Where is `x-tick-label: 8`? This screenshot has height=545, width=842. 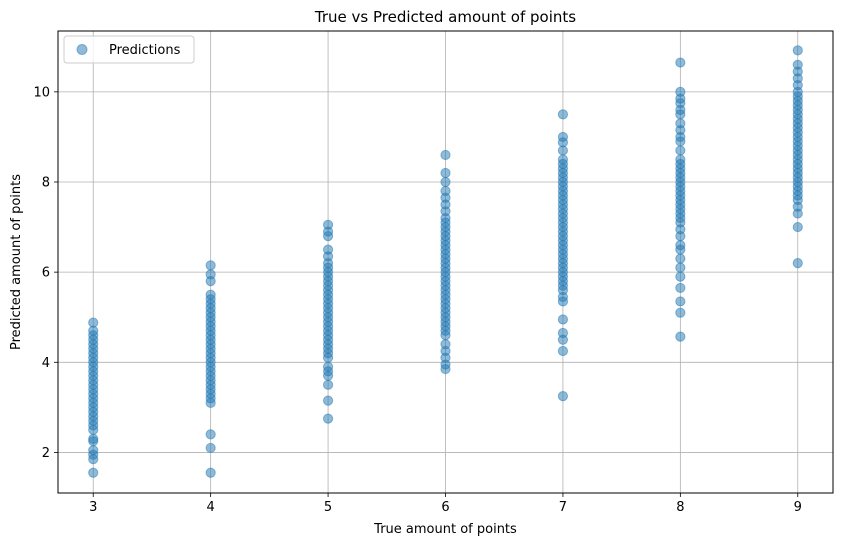 x-tick-label: 8 is located at coordinates (680, 507).